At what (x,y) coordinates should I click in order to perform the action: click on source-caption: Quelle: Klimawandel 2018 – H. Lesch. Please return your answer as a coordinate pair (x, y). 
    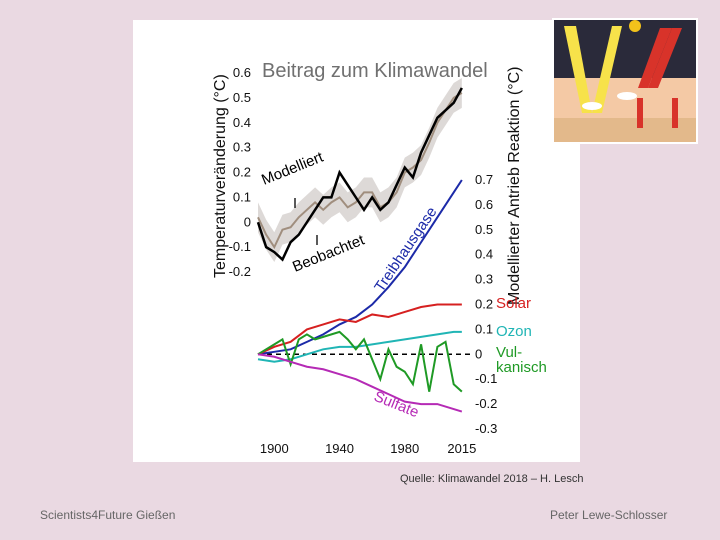
    Looking at the image, I should click on (492, 479).